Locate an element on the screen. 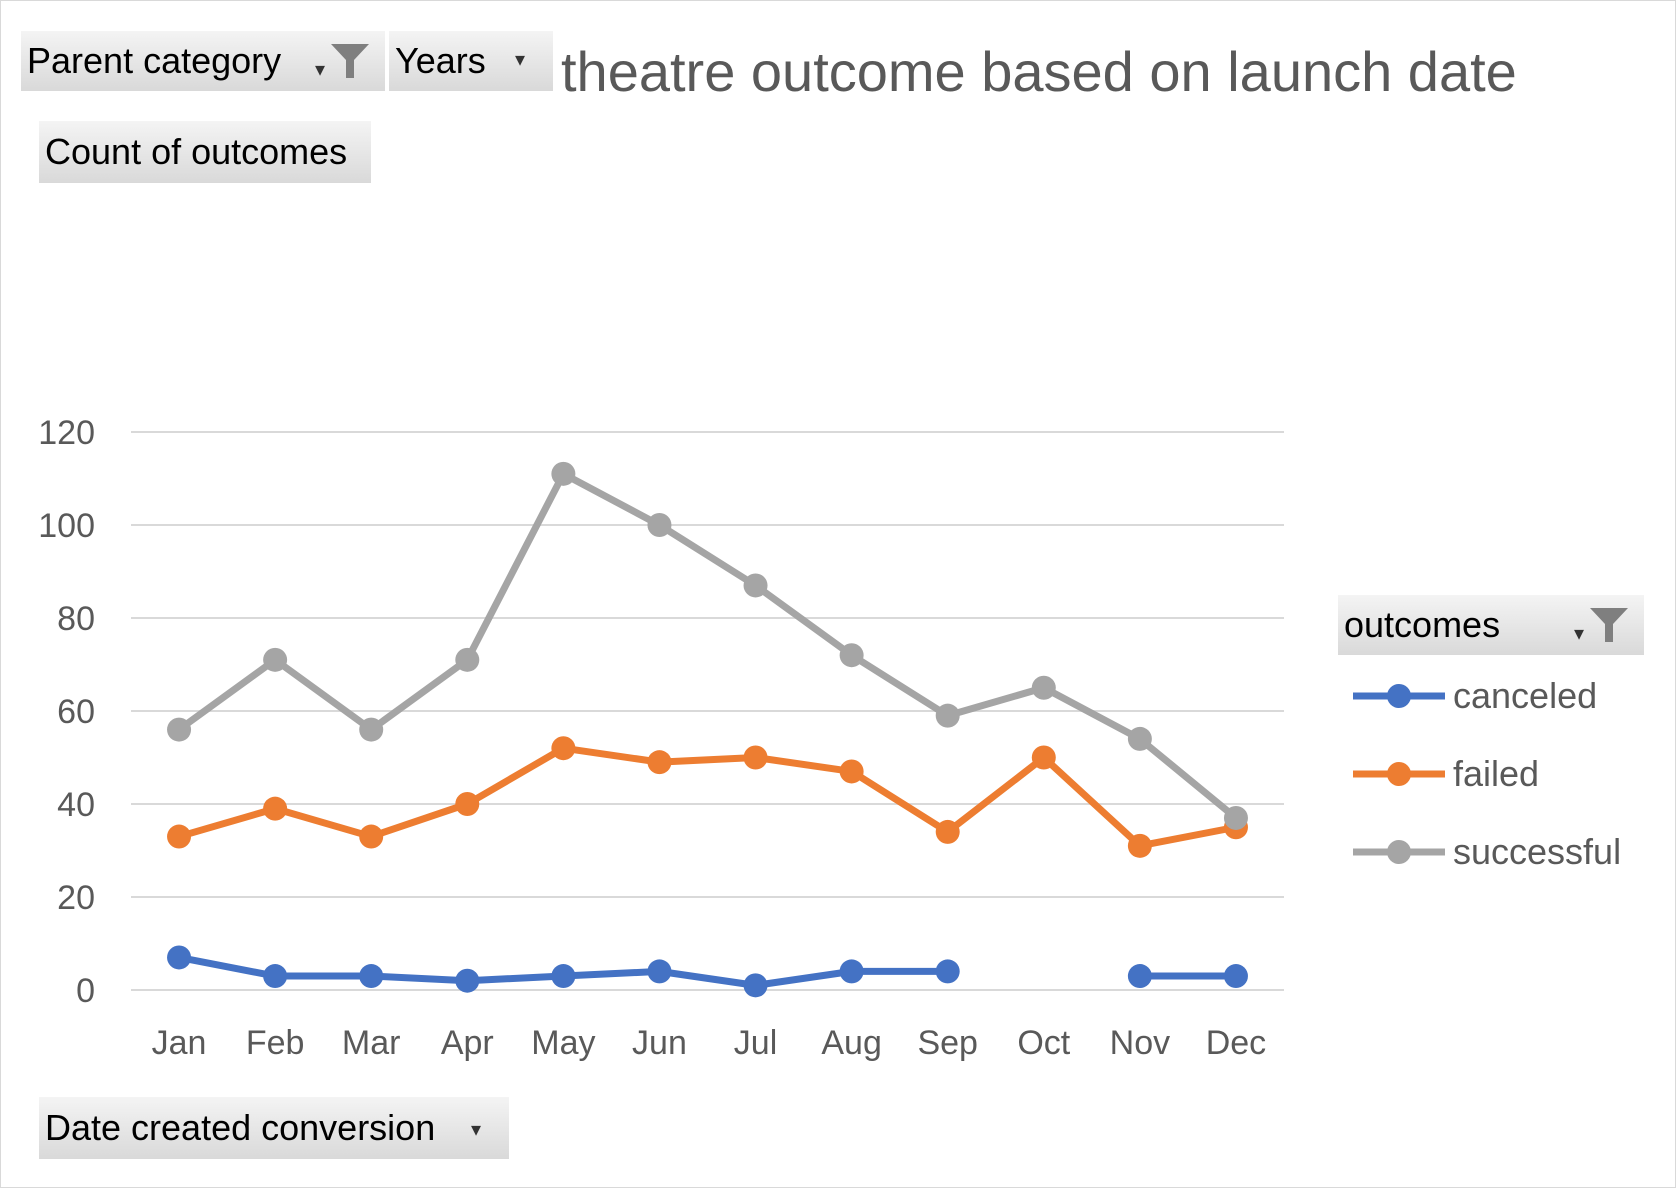  series-failed is located at coordinates (707, 797).